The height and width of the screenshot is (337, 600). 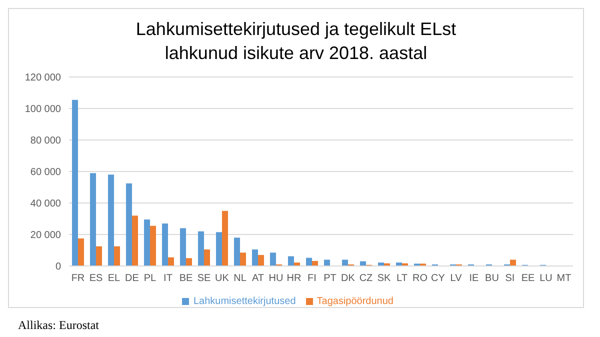 I want to click on y-tick-label: 0, so click(x=58, y=267).